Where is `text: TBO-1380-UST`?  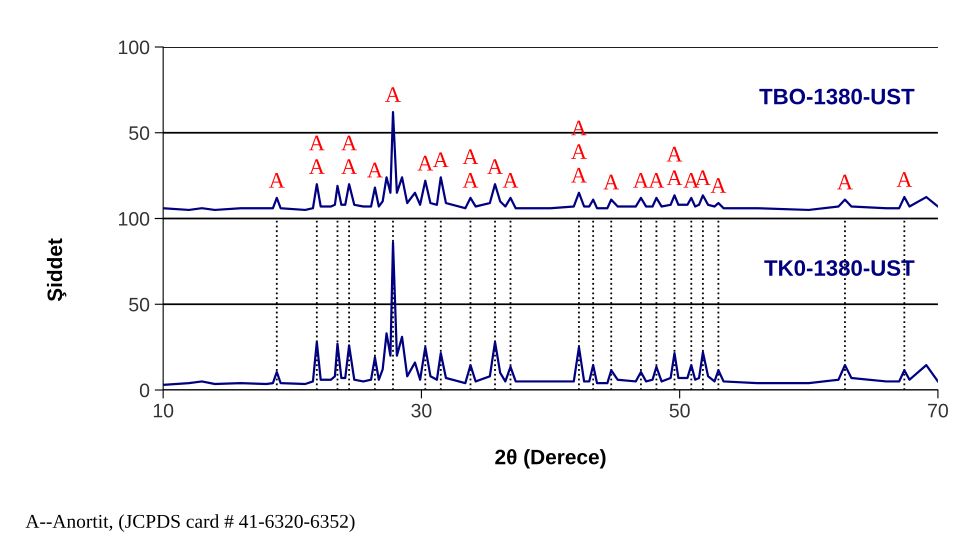 text: TBO-1380-UST is located at coordinates (836, 96).